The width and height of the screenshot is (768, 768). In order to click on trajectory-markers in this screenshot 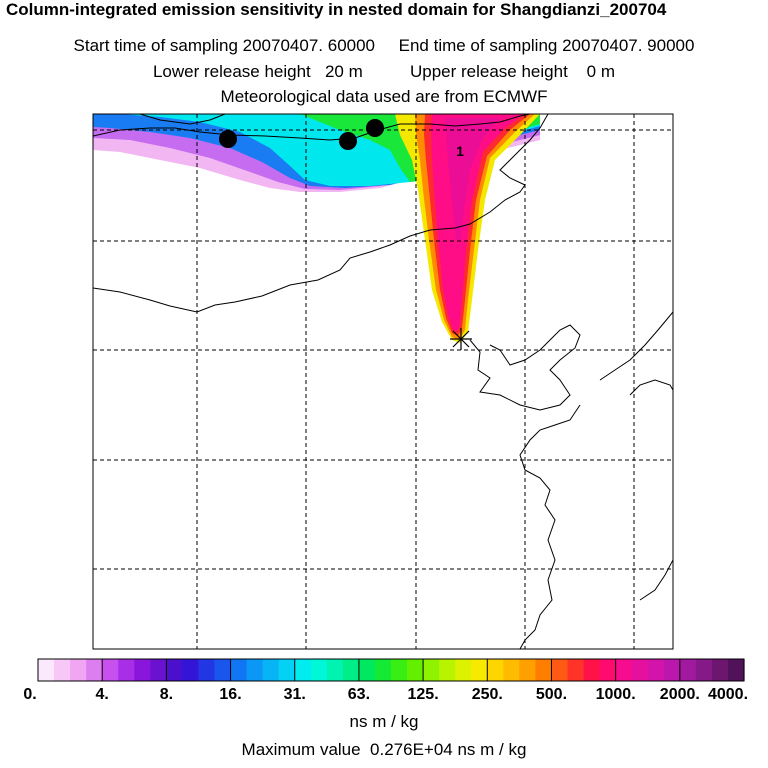, I will do `click(301, 134)`.